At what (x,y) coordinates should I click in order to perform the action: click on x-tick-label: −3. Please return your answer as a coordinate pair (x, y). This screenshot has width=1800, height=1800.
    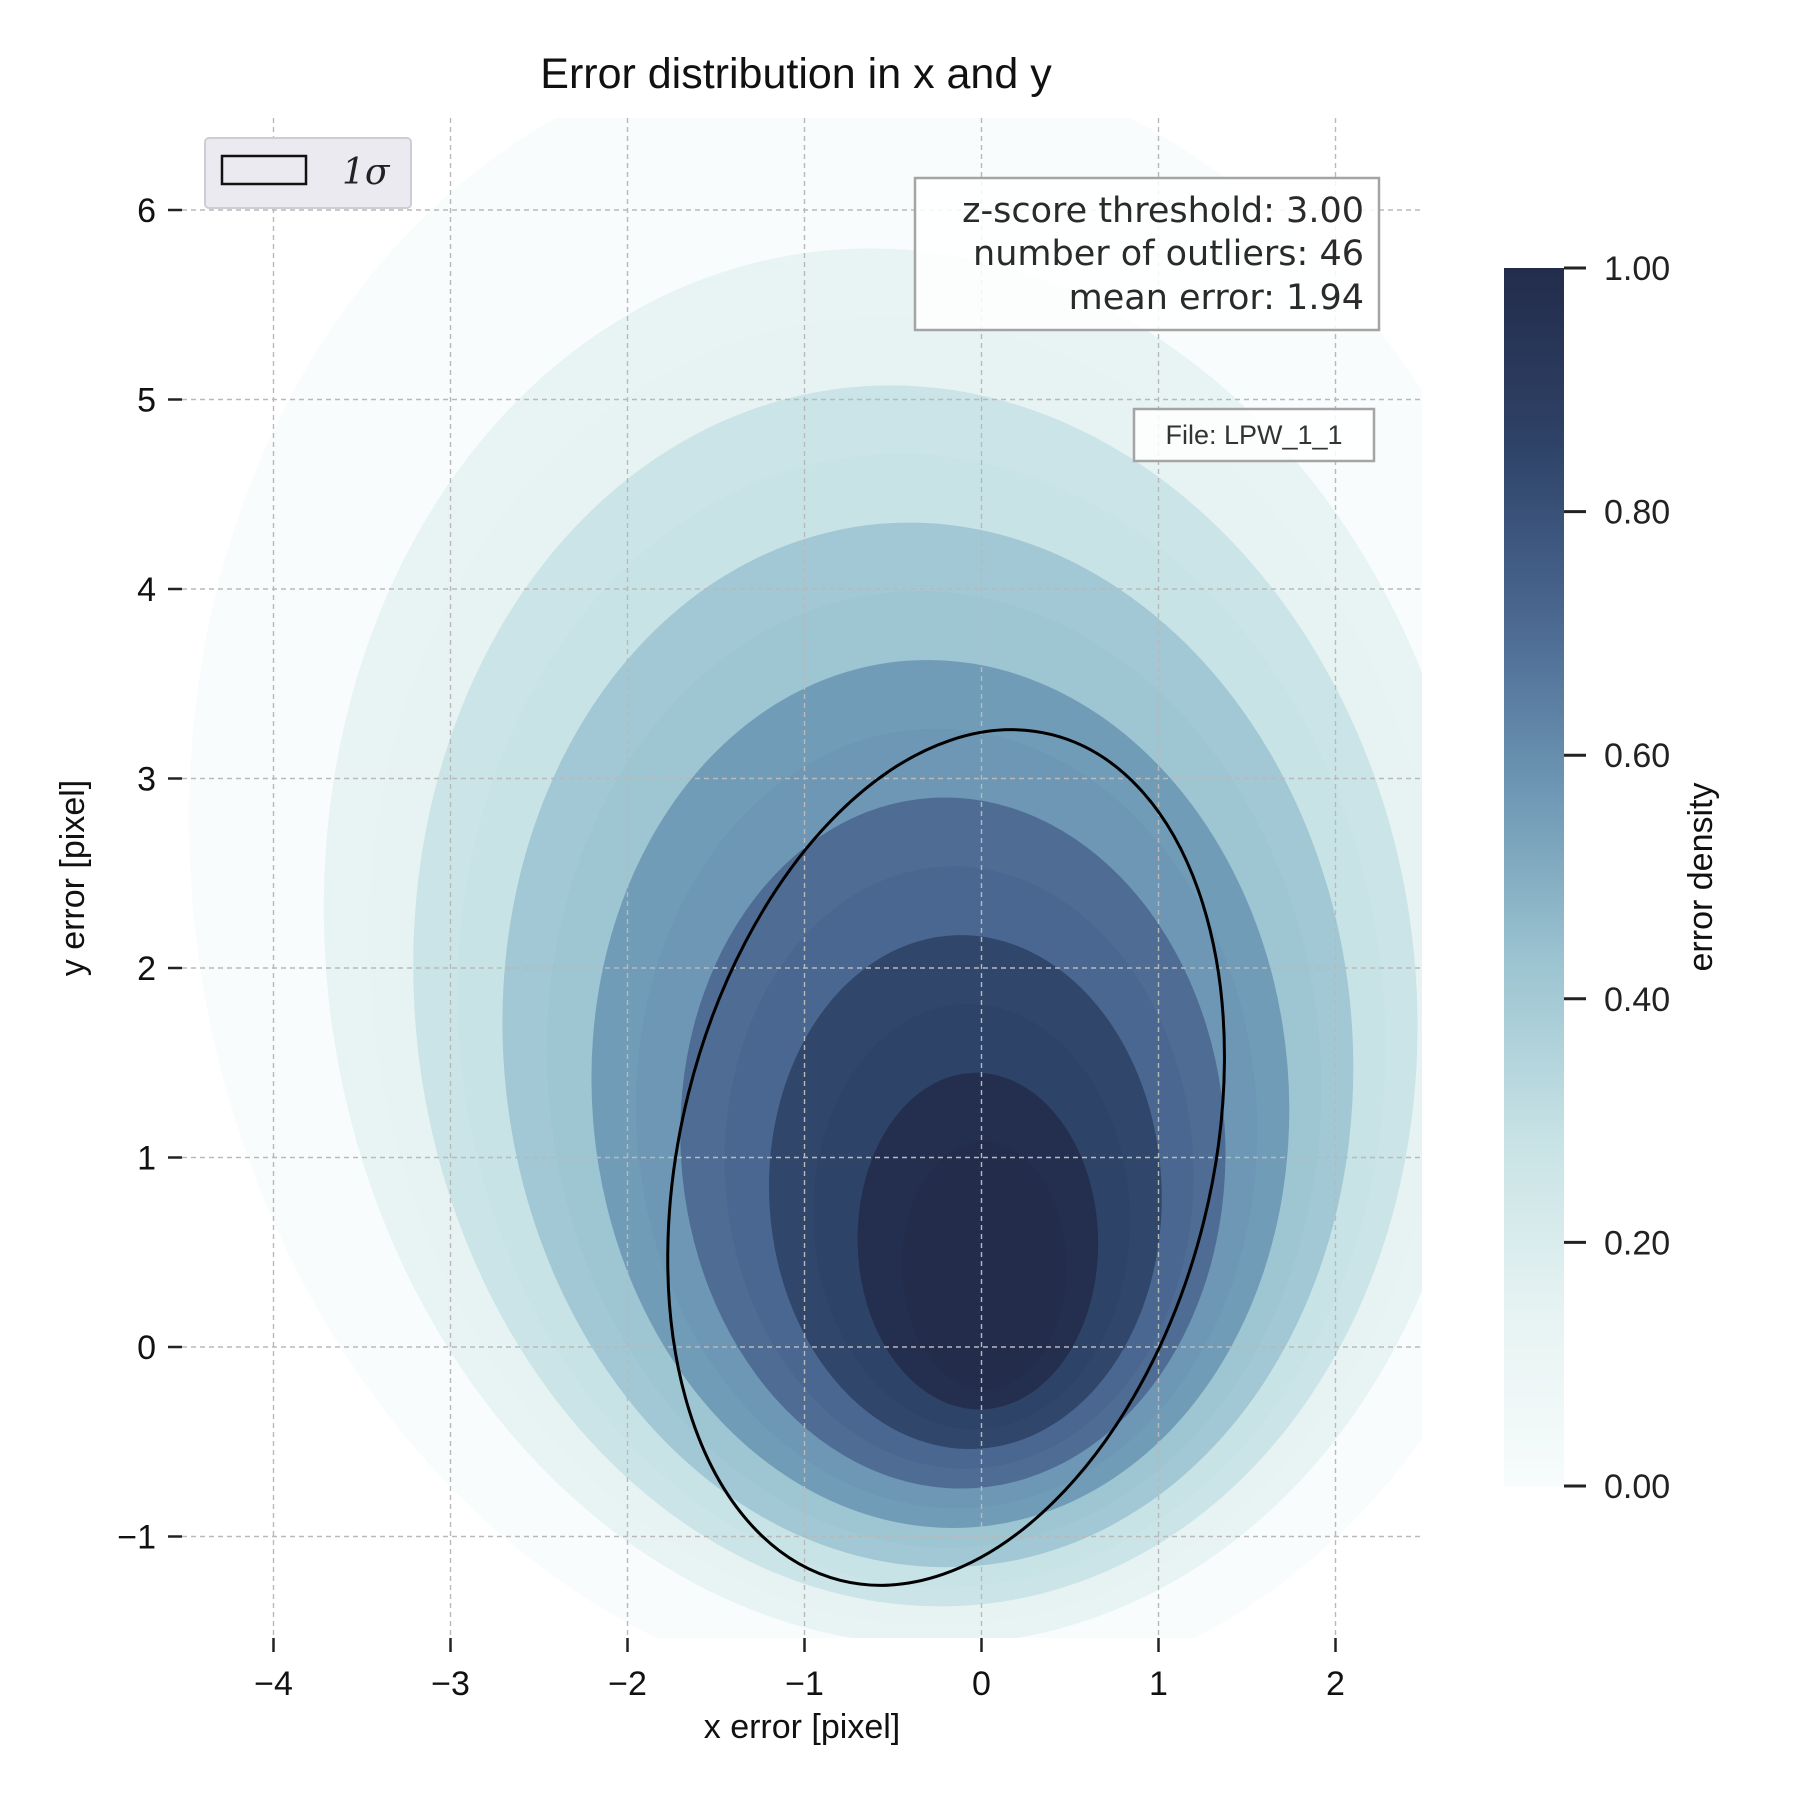
    Looking at the image, I should click on (450, 1684).